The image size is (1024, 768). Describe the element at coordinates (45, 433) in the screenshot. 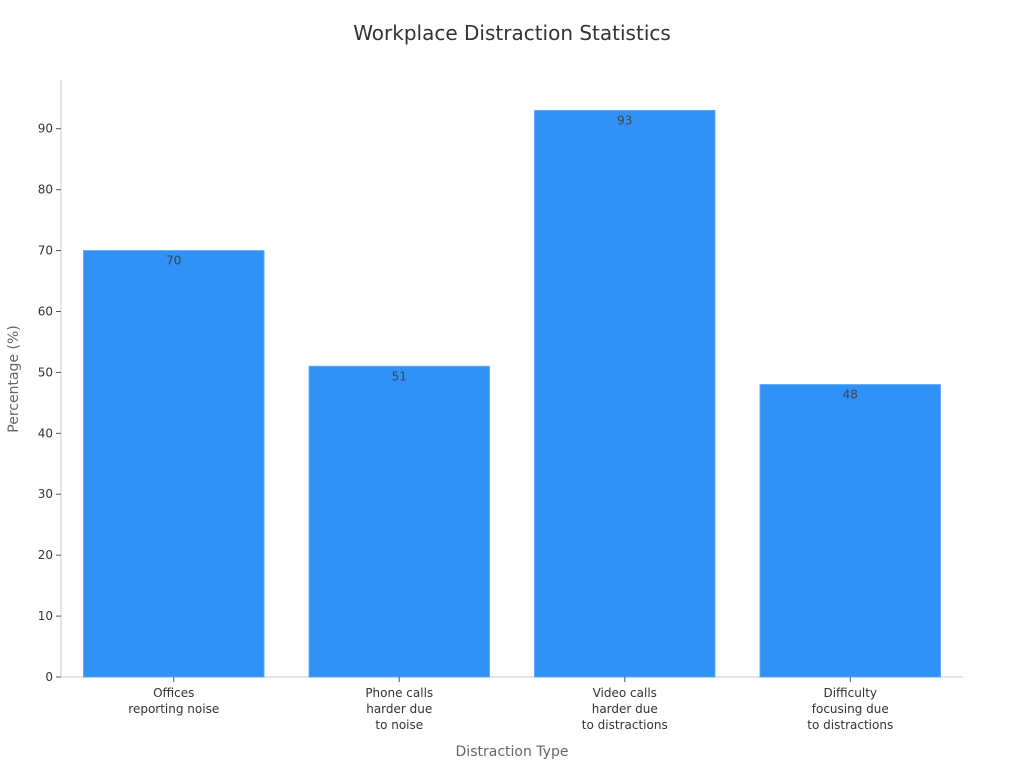

I see `y-tick-label: 40` at that location.